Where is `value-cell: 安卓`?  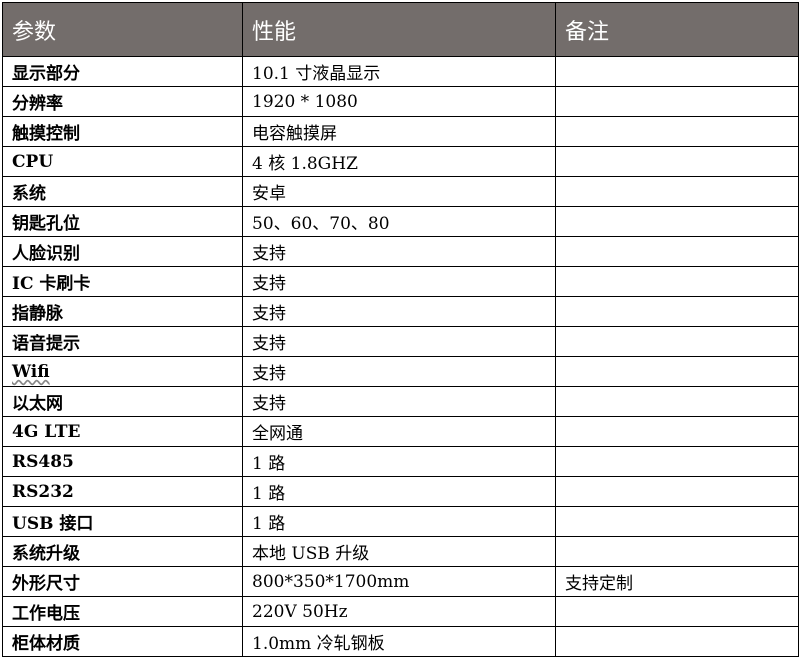
value-cell: 安卓 is located at coordinates (399, 191).